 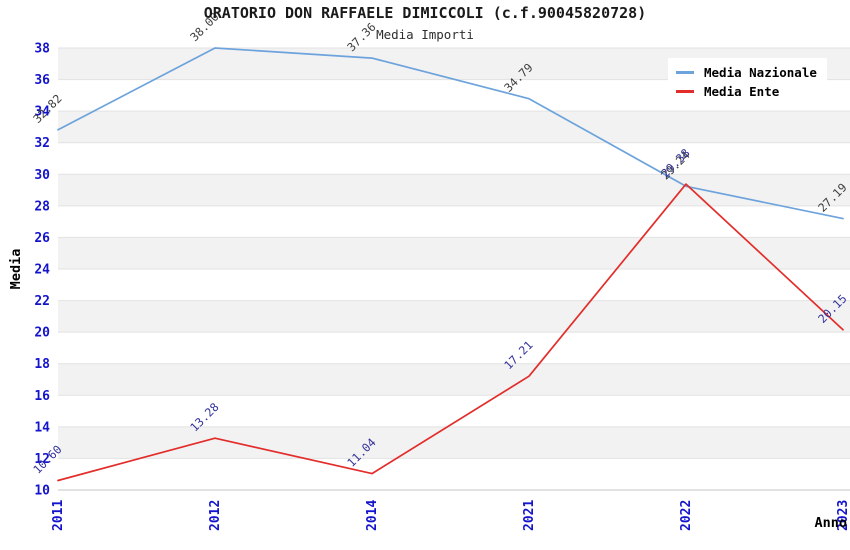 I want to click on x-tick-label: 2022, so click(x=686, y=515).